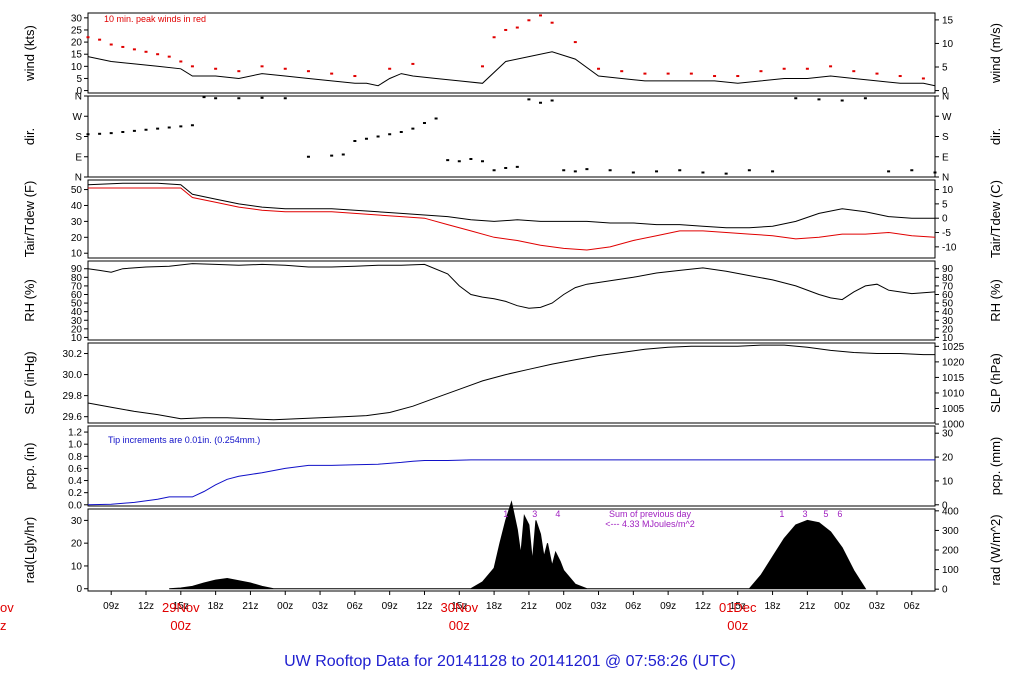  I want to click on rh-left-tick-label: 20, so click(77, 329).